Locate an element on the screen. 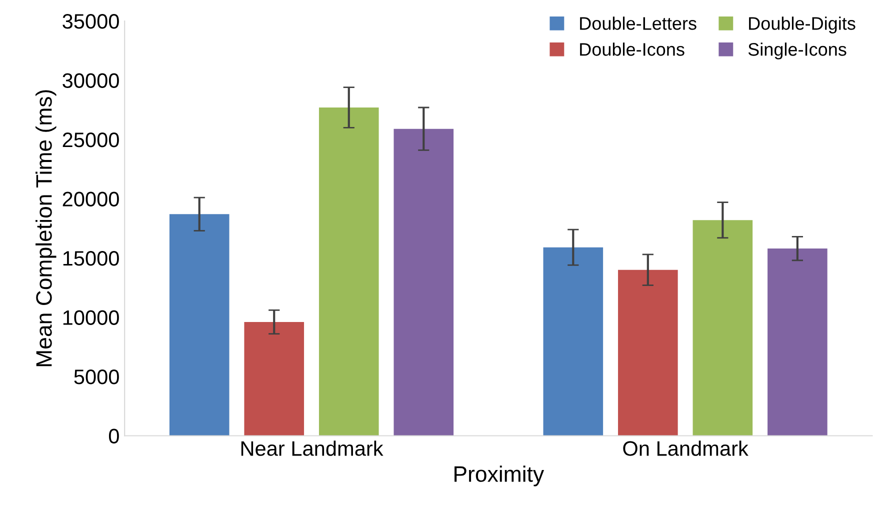 The width and height of the screenshot is (890, 525). y-tick-label: 5000 is located at coordinates (96, 377).